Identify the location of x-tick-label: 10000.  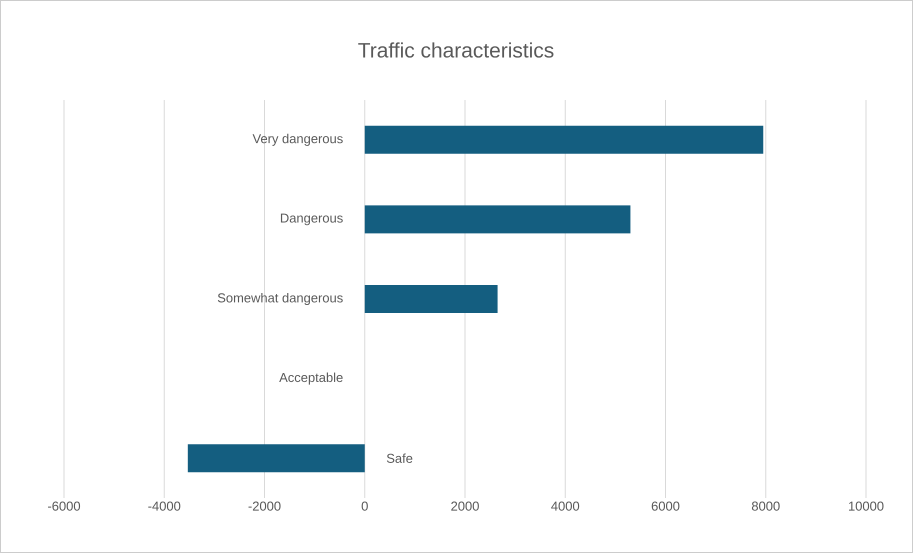
(866, 506).